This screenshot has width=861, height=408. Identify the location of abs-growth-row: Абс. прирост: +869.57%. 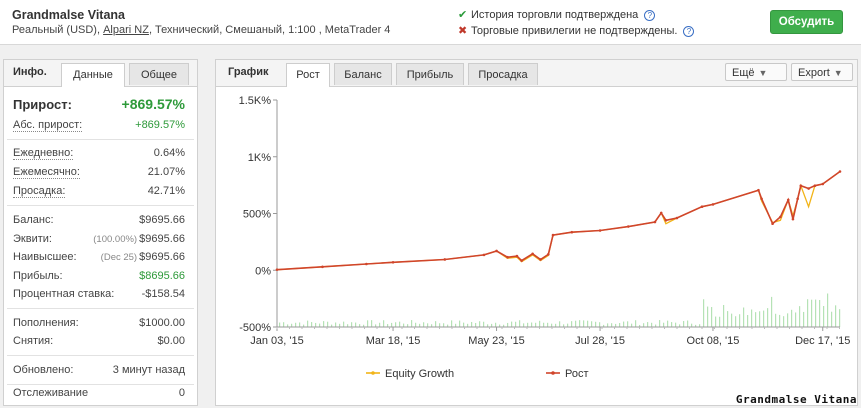
(99, 127).